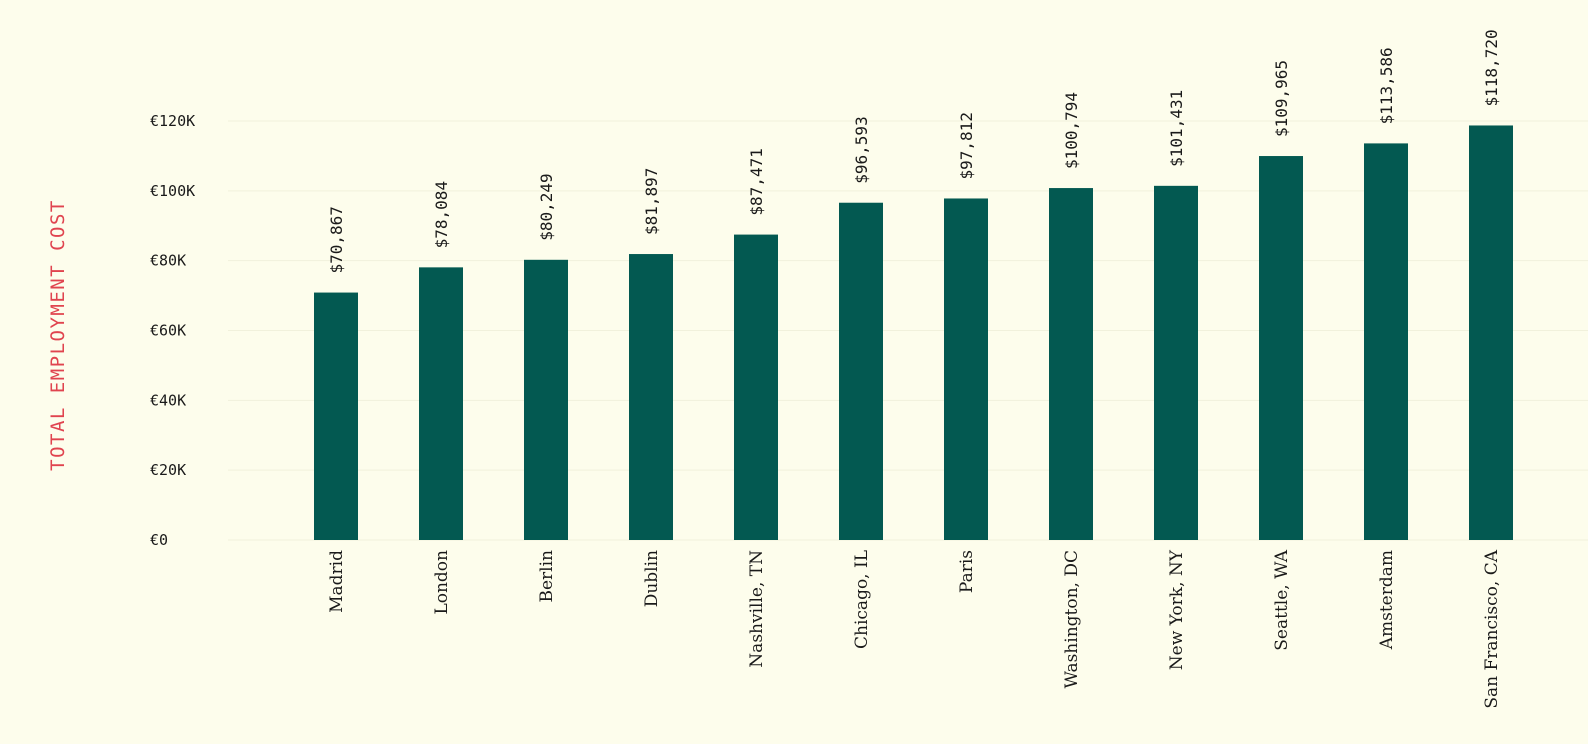 Image resolution: width=1588 pixels, height=744 pixels. What do you see at coordinates (651, 201) in the screenshot?
I see `bar-value-label: $81,897` at bounding box center [651, 201].